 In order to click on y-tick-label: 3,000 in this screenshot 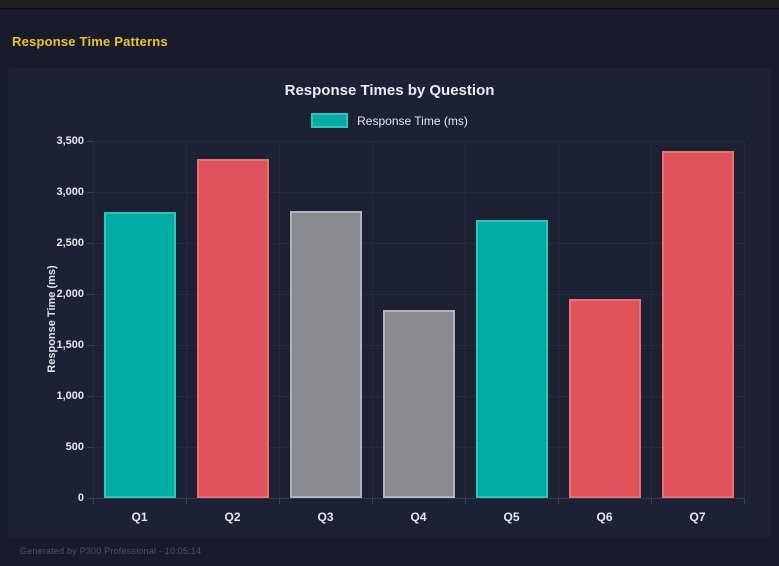, I will do `click(70, 191)`.